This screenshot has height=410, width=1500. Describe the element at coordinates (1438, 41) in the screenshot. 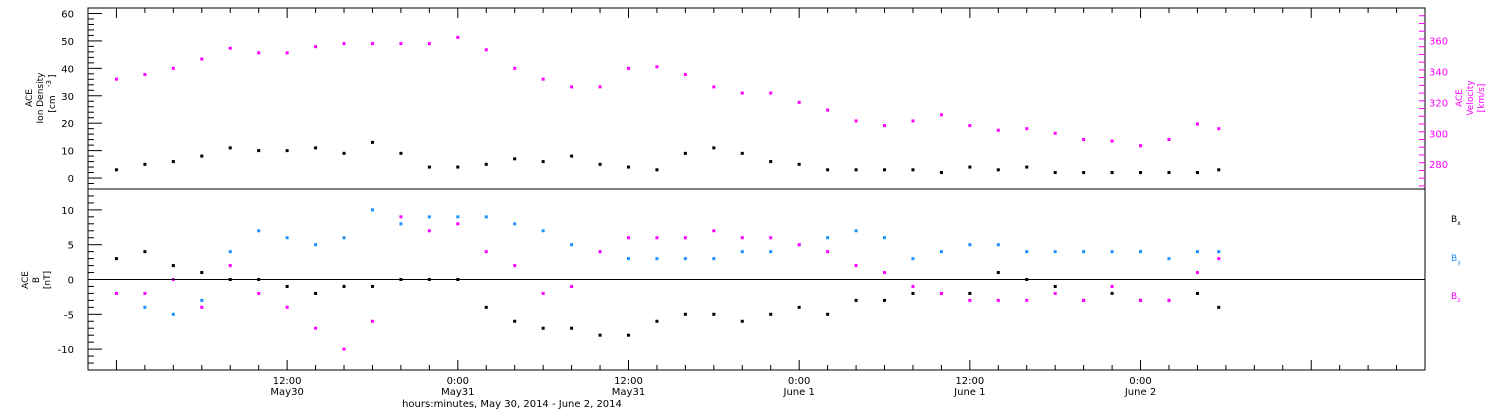

I see `top-right-tick-label: 360` at that location.